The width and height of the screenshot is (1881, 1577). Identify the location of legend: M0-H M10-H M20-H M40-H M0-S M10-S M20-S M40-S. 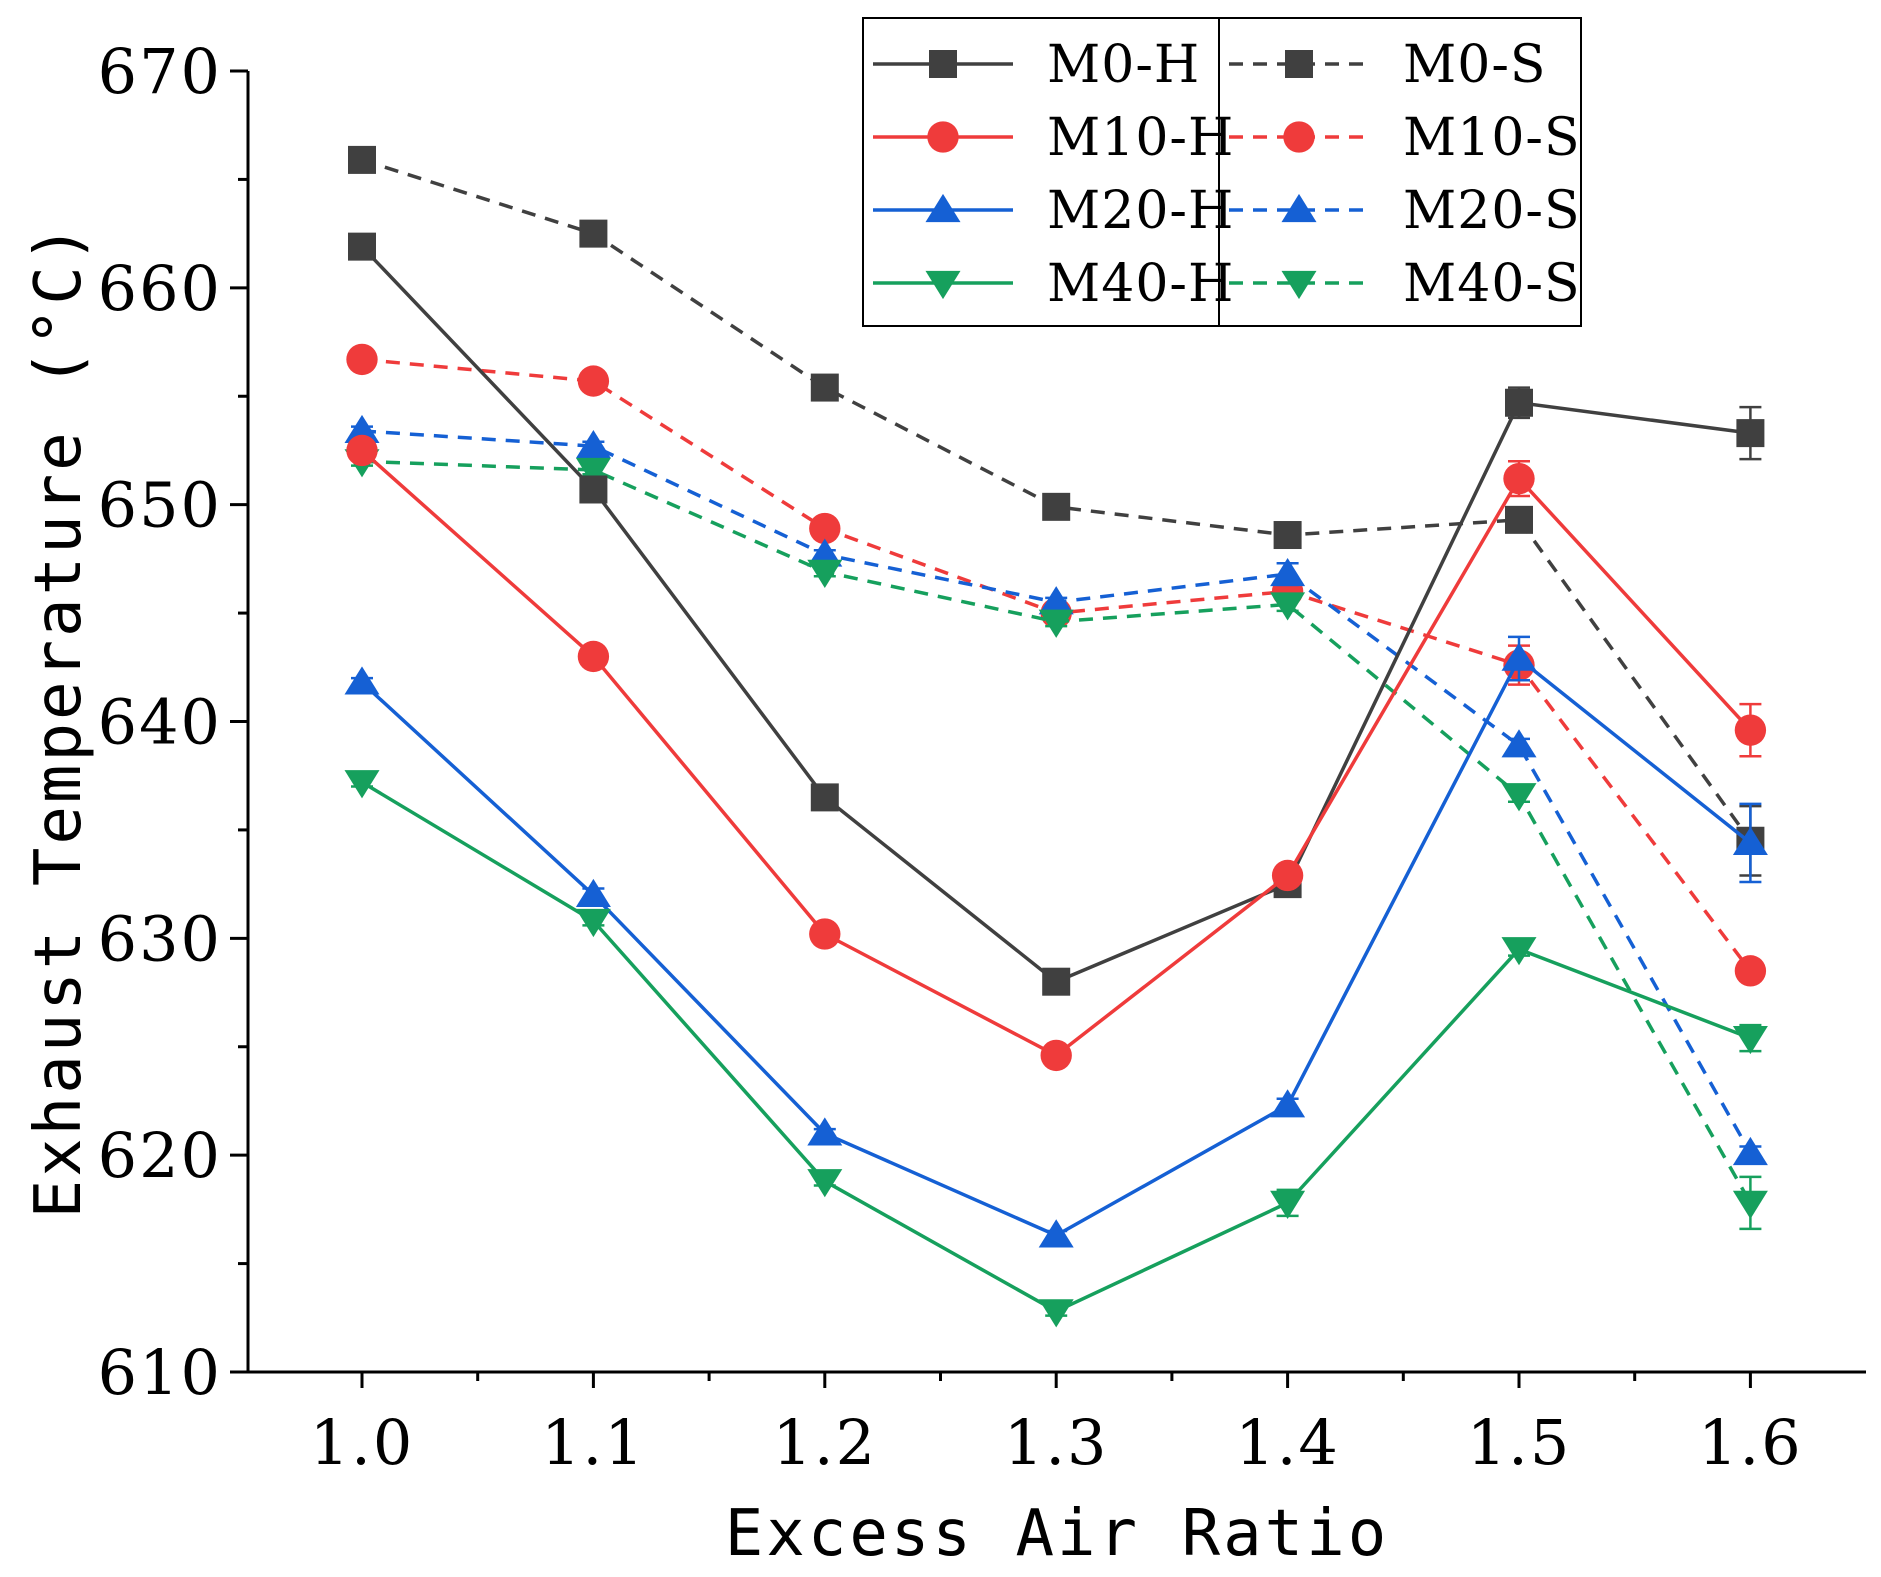
(1222, 172).